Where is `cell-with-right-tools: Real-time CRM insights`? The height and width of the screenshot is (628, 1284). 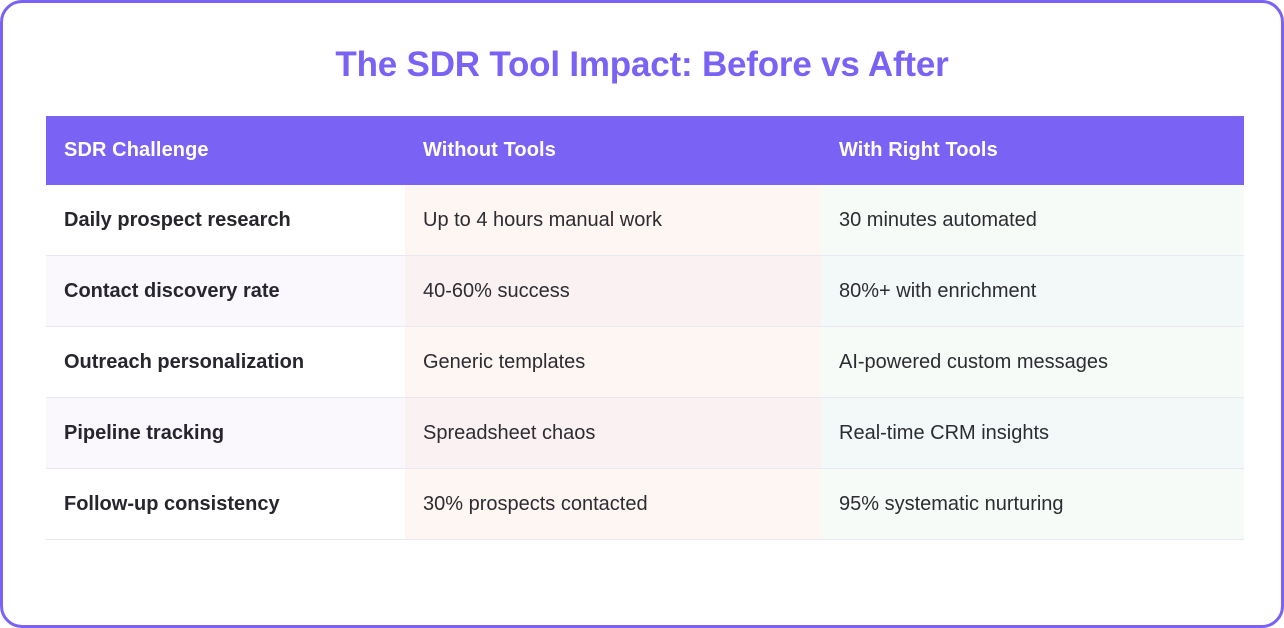
cell-with-right-tools: Real-time CRM insights is located at coordinates (1032, 433).